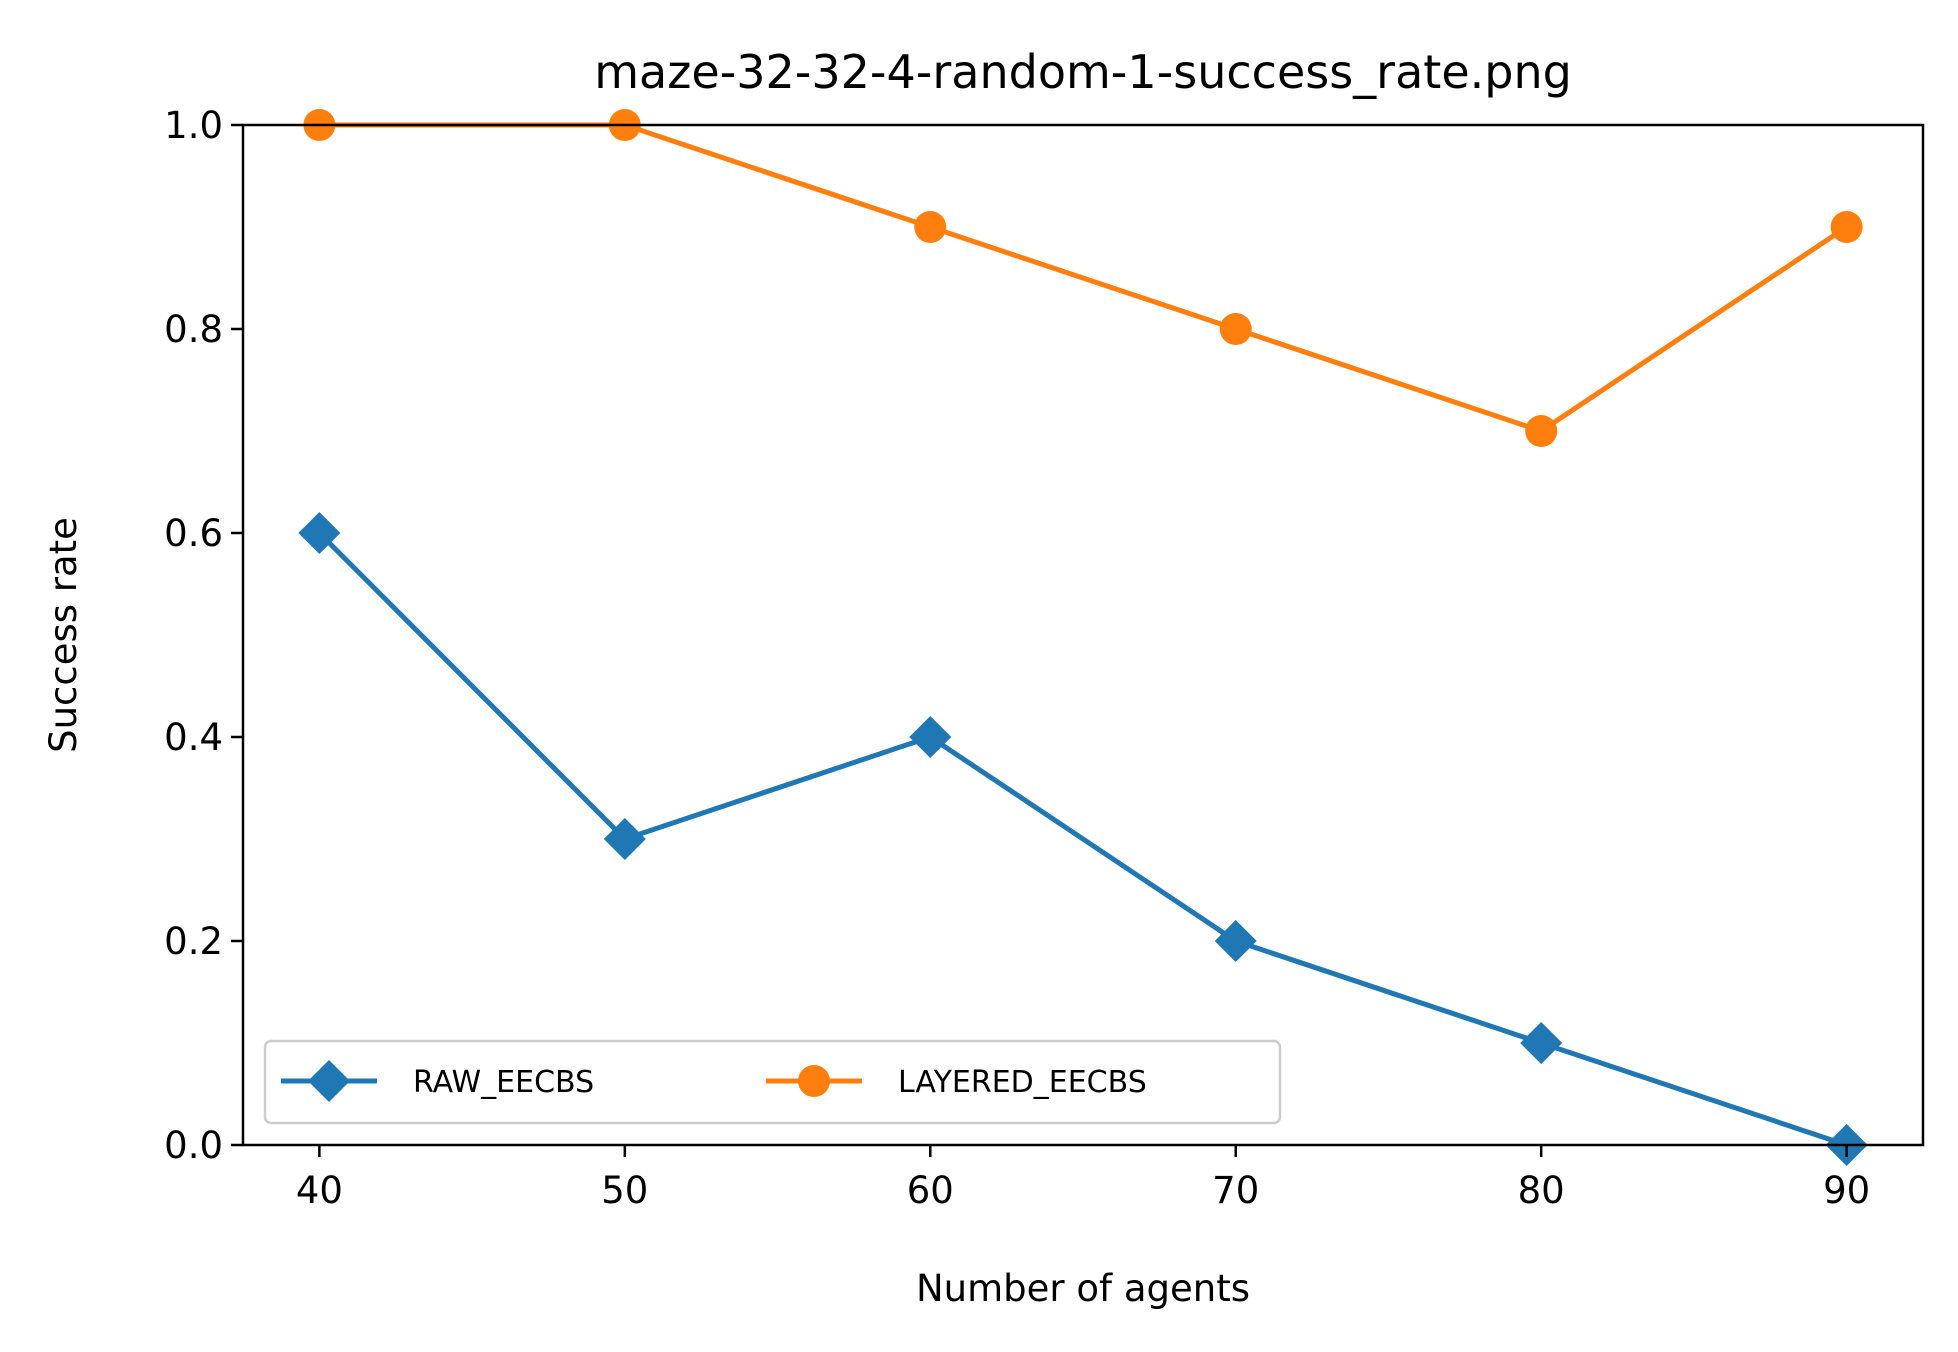  I want to click on y-tick-label: 0.6, so click(193, 533).